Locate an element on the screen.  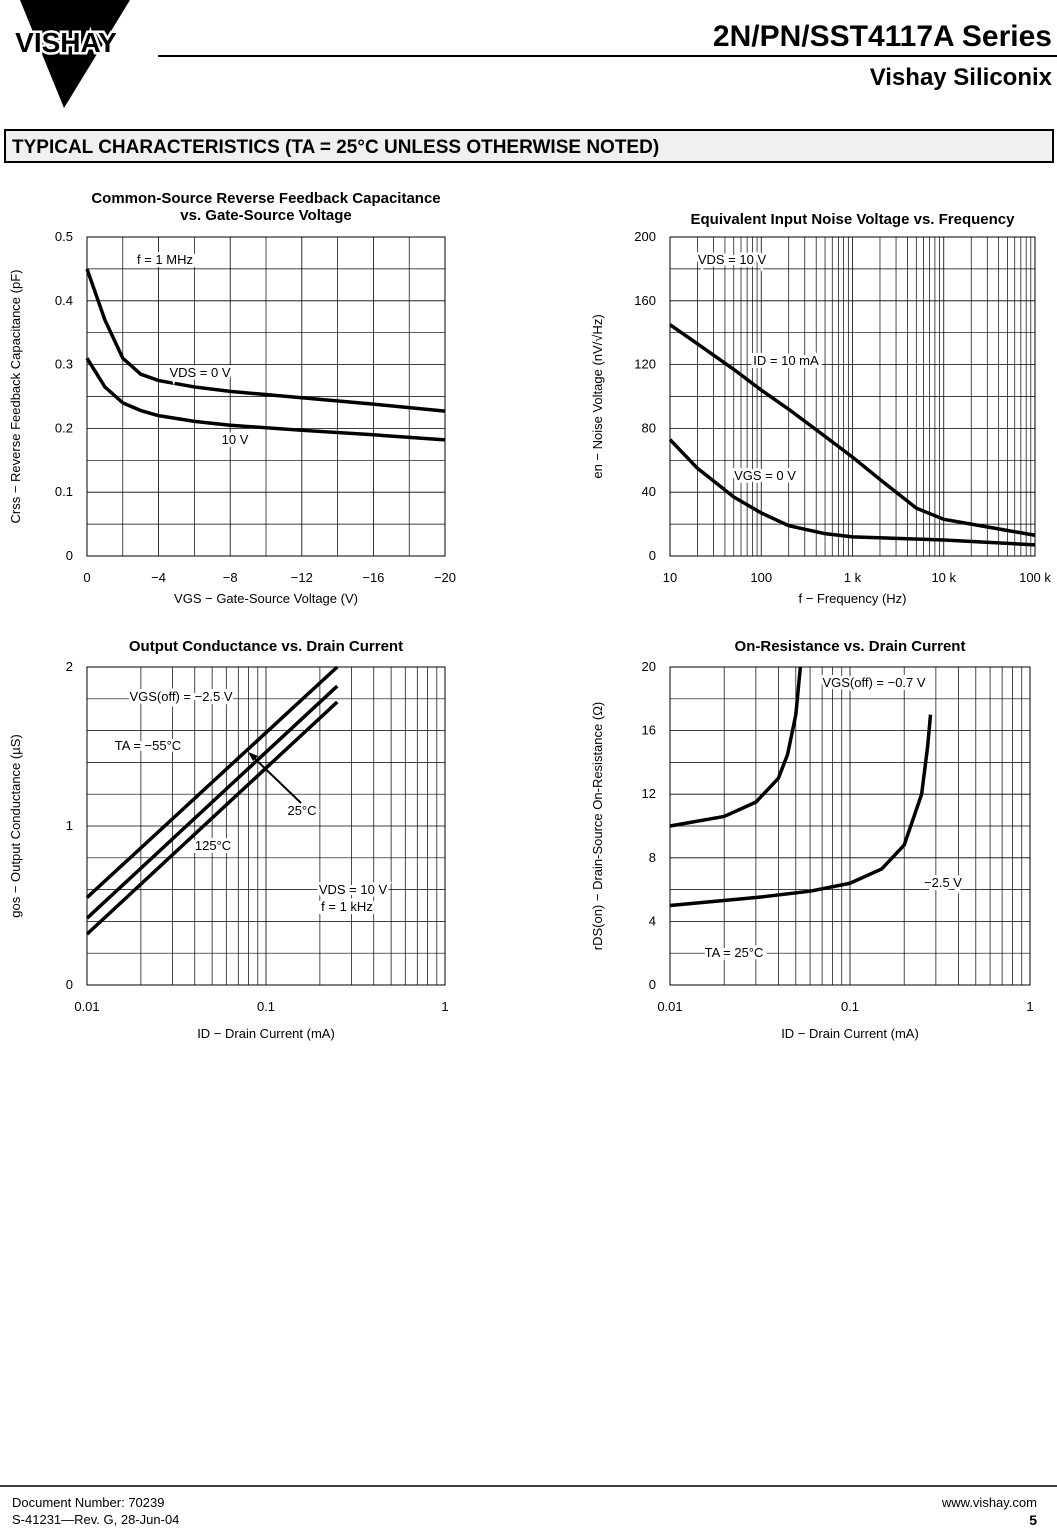
x-tick-label: 0 is located at coordinates (86, 577).